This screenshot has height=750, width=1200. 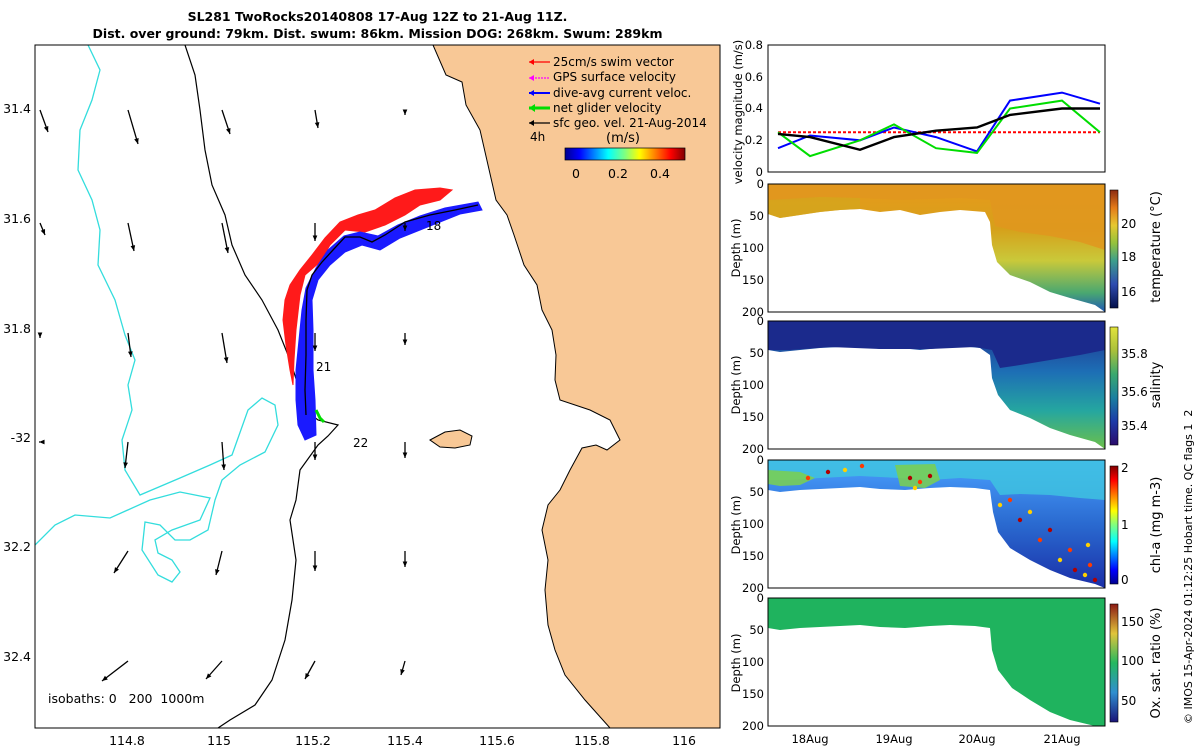 What do you see at coordinates (1132, 622) in the screenshot?
I see `oxygen-c-tick: 150` at bounding box center [1132, 622].